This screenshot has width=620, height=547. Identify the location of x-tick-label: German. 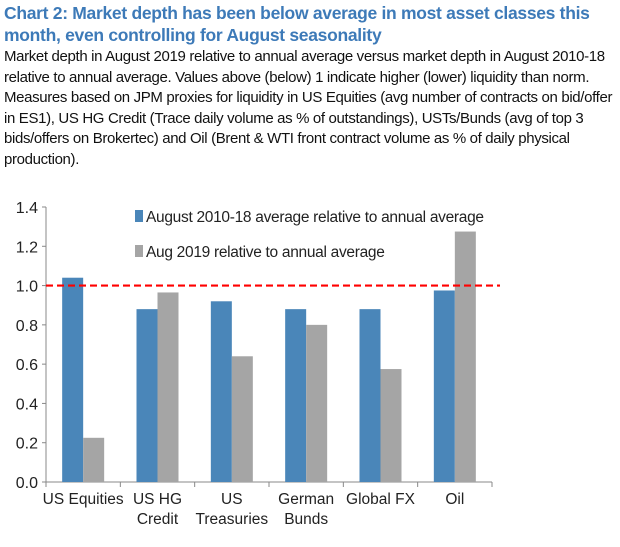
(306, 499).